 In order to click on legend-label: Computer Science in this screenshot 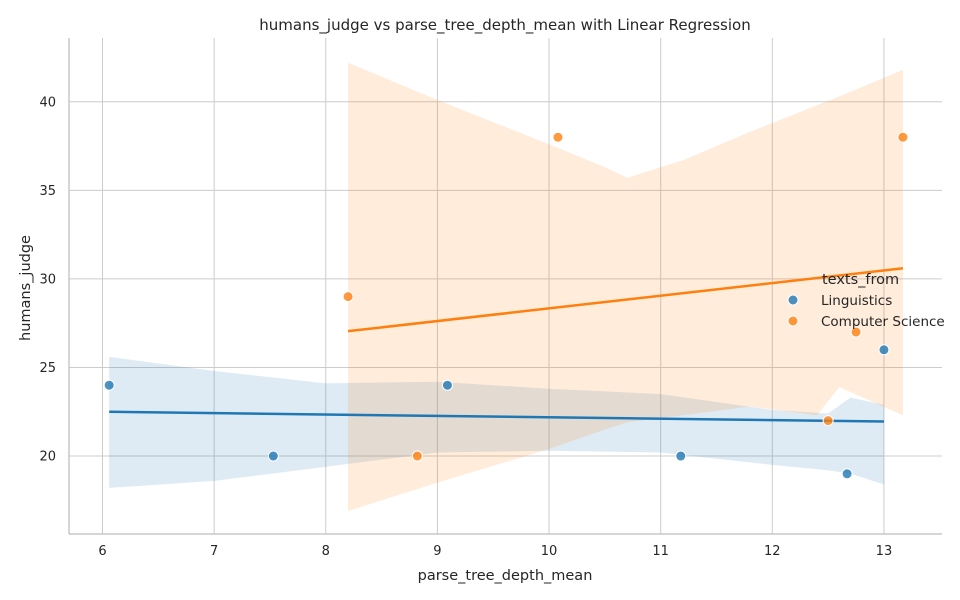, I will do `click(883, 322)`.